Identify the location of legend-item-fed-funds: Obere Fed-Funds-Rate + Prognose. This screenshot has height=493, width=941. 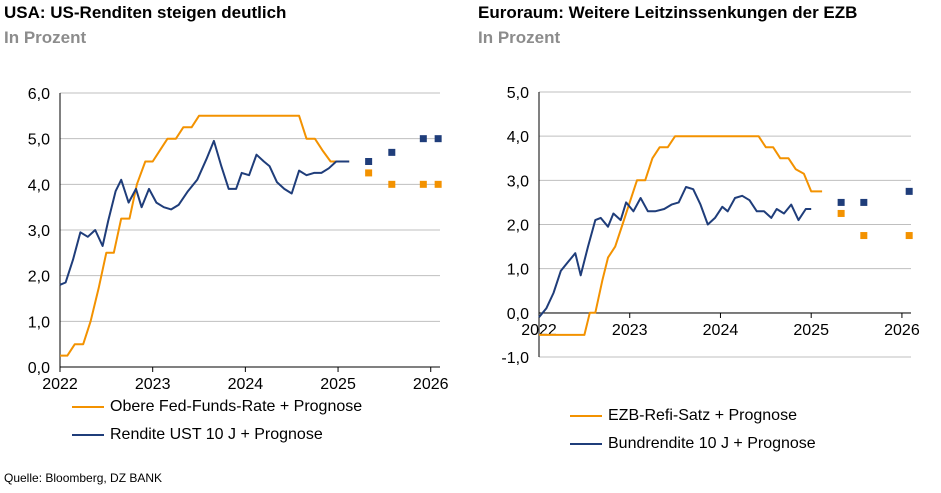
(217, 407).